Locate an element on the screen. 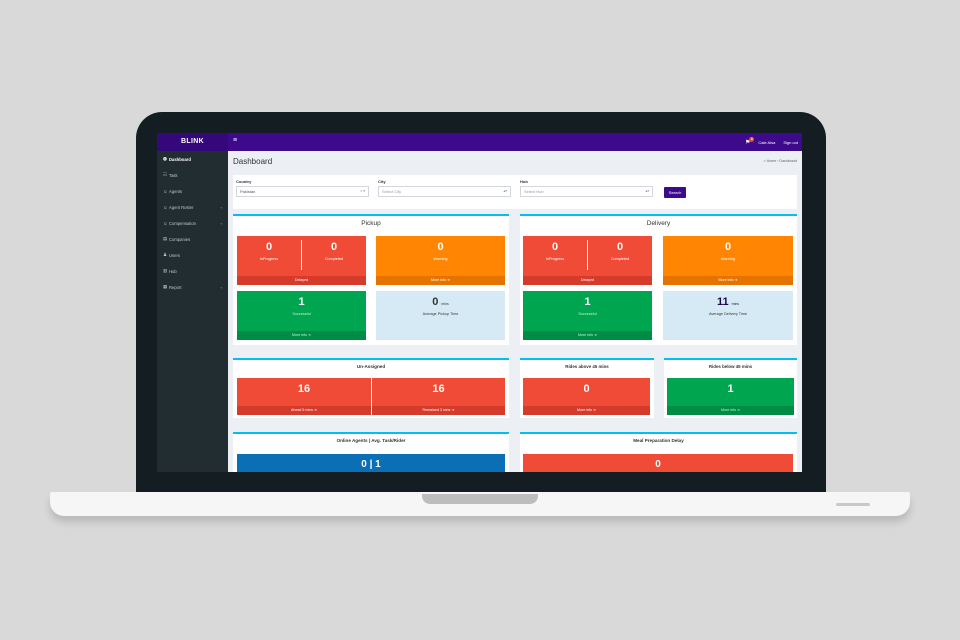  pickup-average-tile: 0 mins Average Pickup Time is located at coordinates (440, 315).